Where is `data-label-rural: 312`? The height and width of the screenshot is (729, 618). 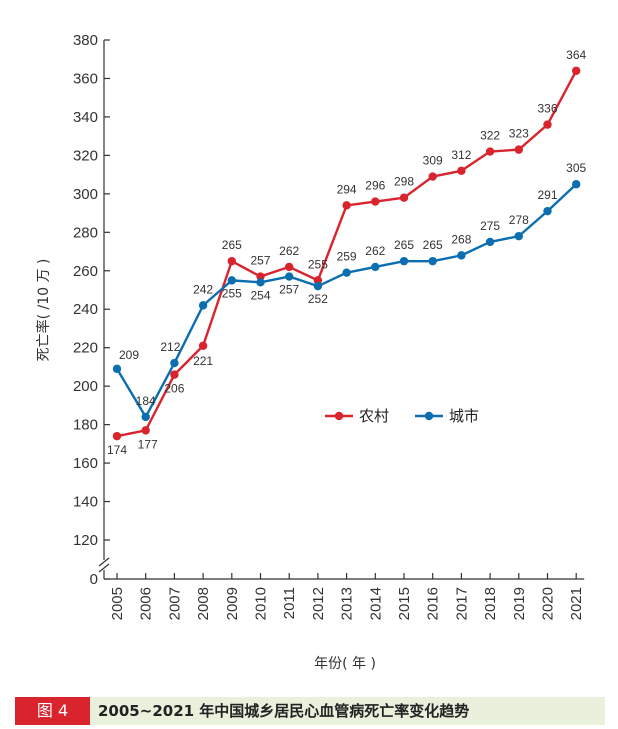
data-label-rural: 312 is located at coordinates (461, 155).